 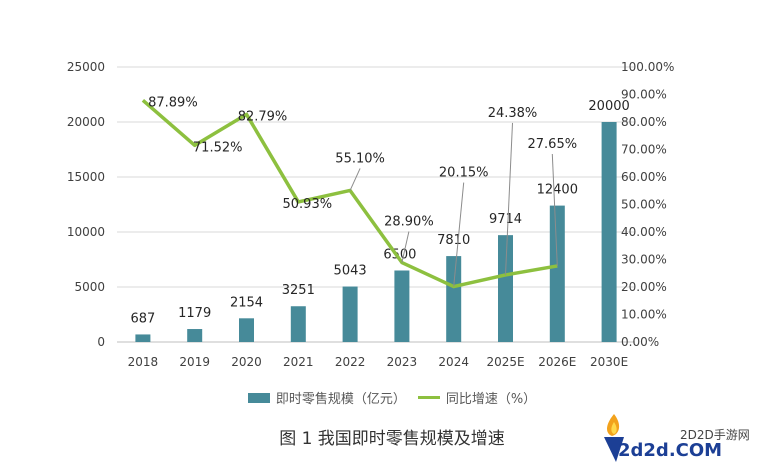 I want to click on line-data-label: 20.15%, so click(x=464, y=173).